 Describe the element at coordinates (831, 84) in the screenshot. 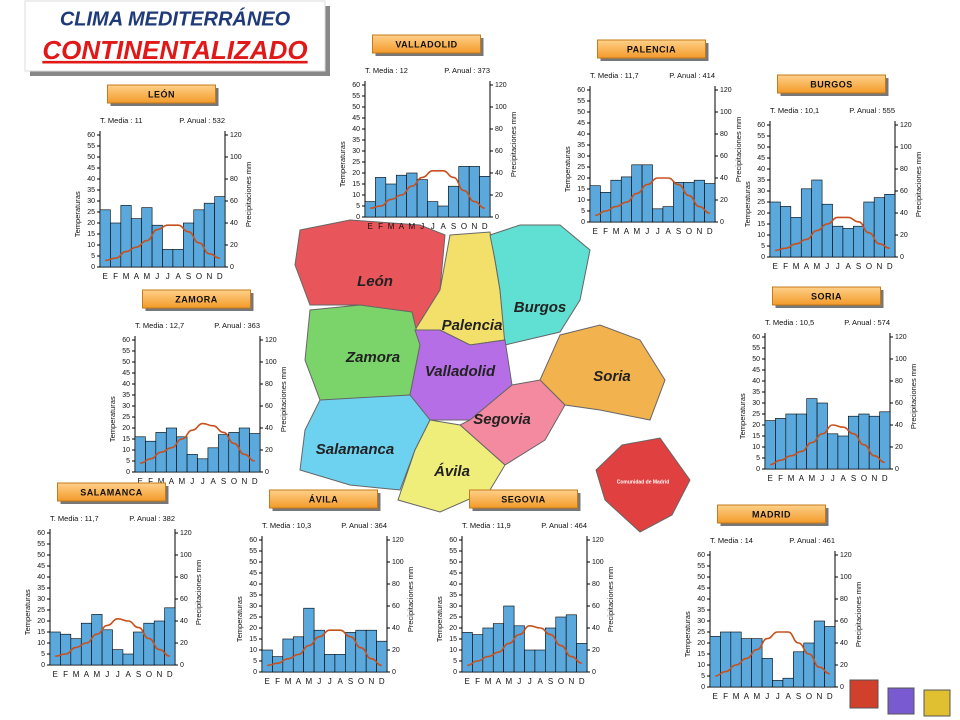

I see `chart-title: BURGOS` at that location.